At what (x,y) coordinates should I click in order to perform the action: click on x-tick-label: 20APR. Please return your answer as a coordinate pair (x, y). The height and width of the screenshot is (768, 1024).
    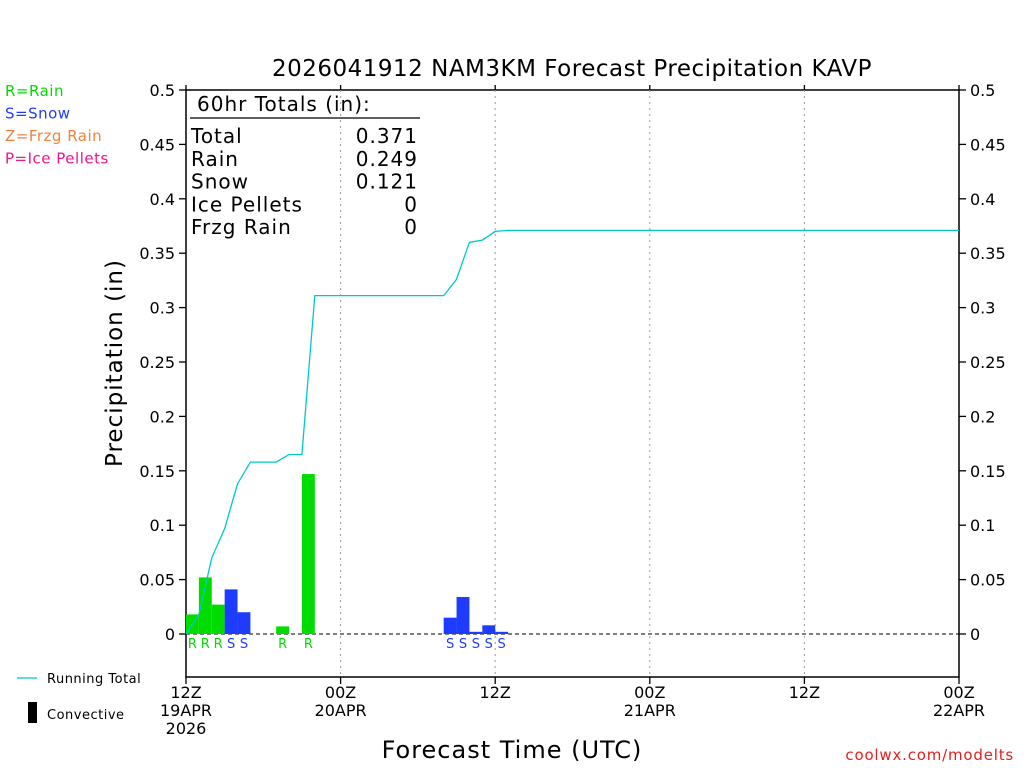
    Looking at the image, I should click on (341, 710).